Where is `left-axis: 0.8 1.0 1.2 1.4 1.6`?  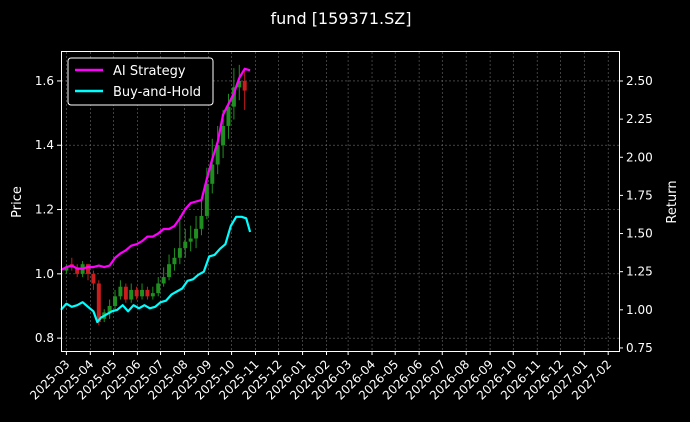
left-axis: 0.8 1.0 1.2 1.4 1.6 is located at coordinates (48, 209).